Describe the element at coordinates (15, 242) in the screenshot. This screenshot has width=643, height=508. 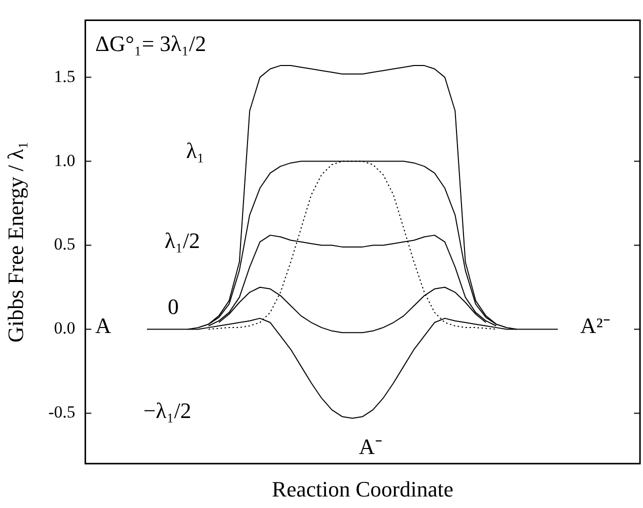
I see `y-axis-title: Gibbs Free Energy / λ₁` at that location.